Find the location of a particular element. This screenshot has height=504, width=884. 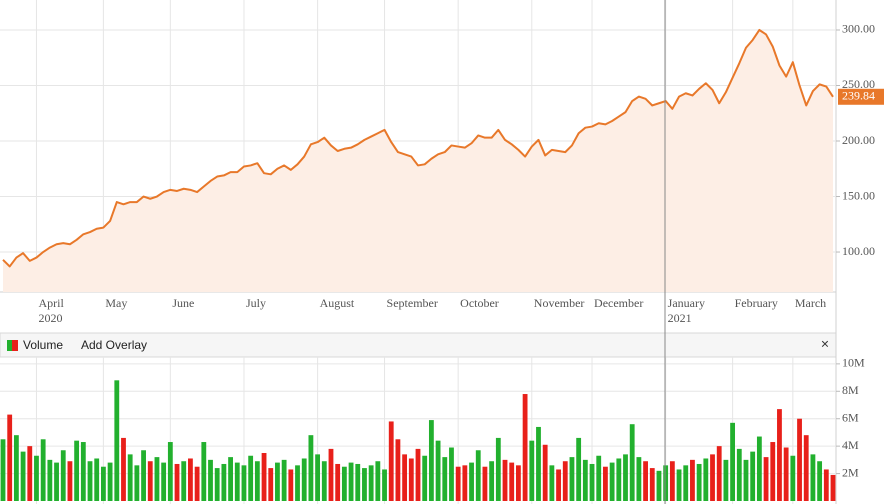

x-tick-label: July is located at coordinates (256, 303).